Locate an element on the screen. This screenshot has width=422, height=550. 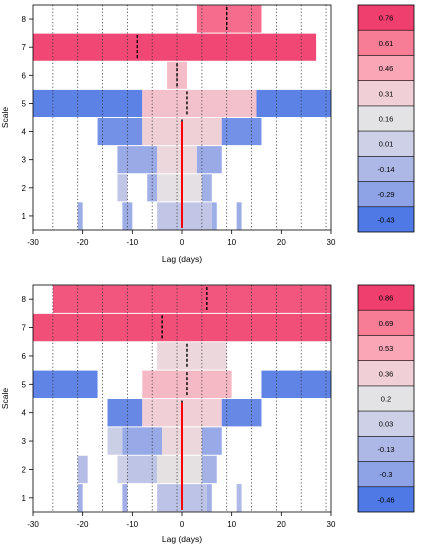
colorbar-label: 0.2 is located at coordinates (386, 399).